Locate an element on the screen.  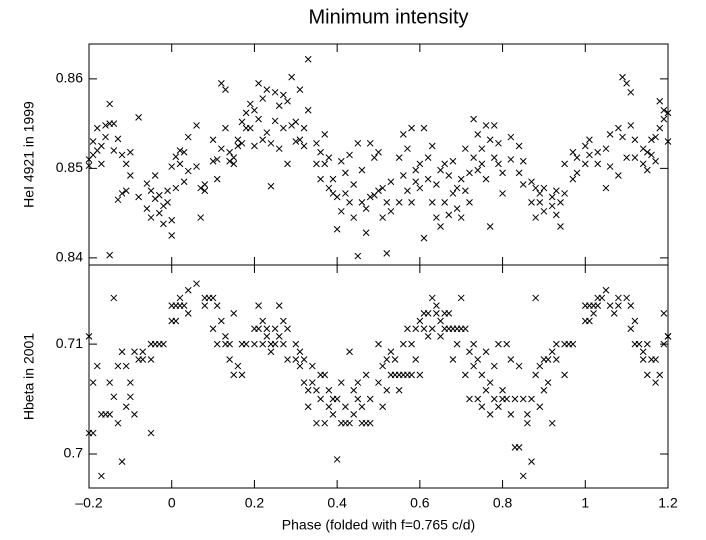
y-tick-label: 0.71 is located at coordinates (69, 343).